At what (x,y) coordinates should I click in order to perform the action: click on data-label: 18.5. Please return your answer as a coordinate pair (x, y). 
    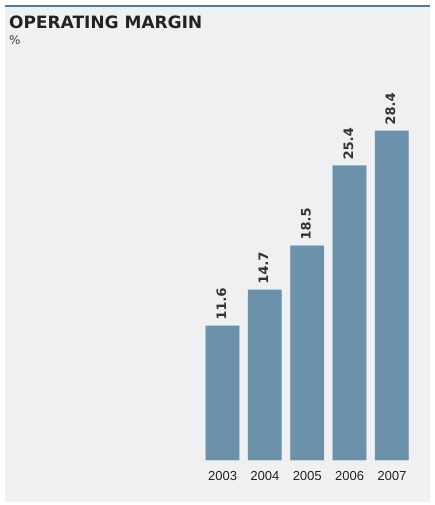
    Looking at the image, I should click on (307, 223).